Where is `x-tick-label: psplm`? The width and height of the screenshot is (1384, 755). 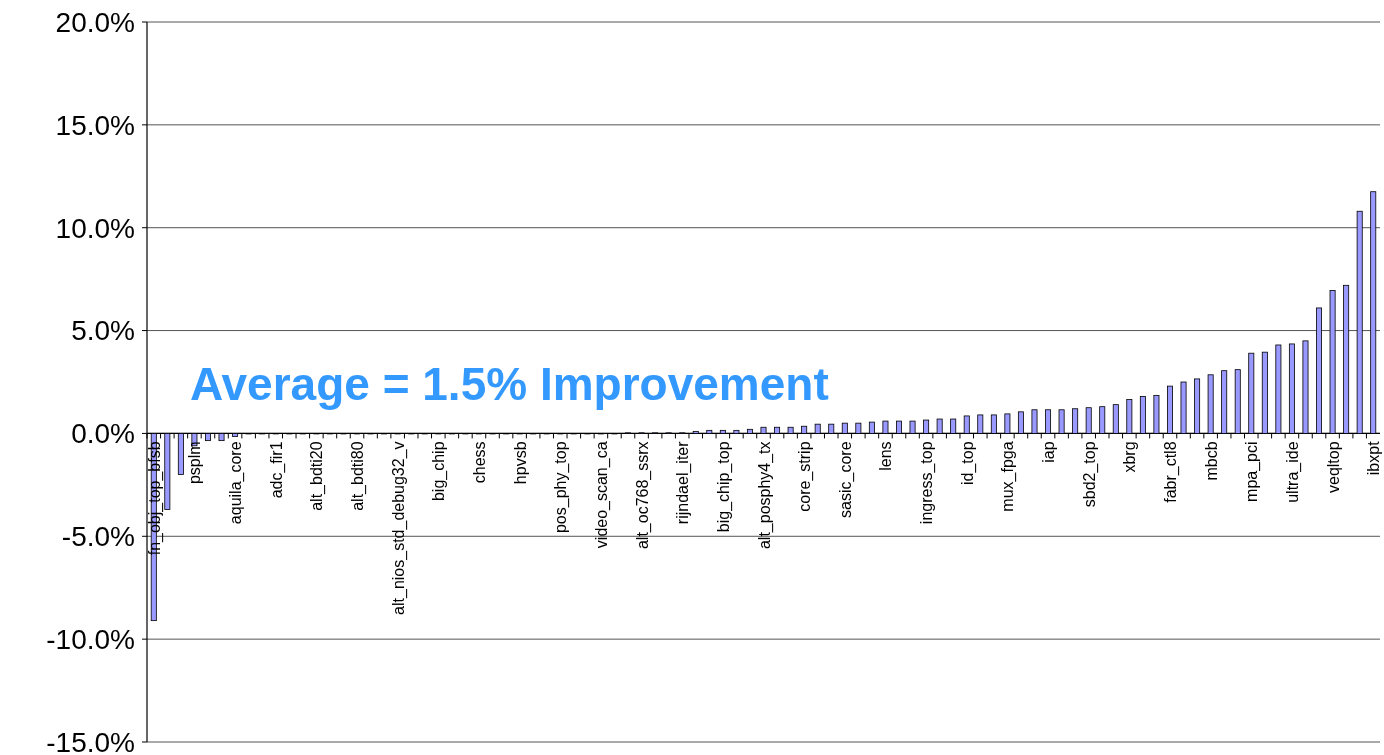
x-tick-label: psplm is located at coordinates (195, 463).